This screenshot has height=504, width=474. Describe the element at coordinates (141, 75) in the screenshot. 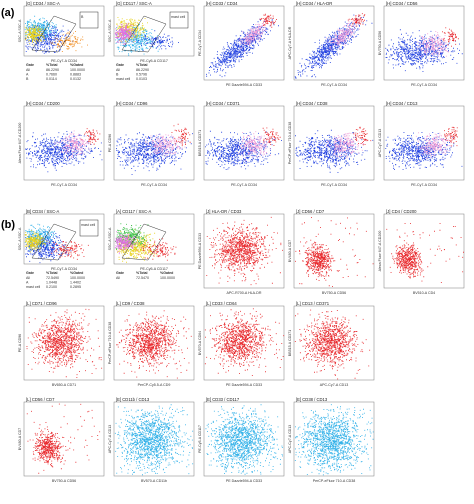

I see `table-cell: 0.5796` at that location.